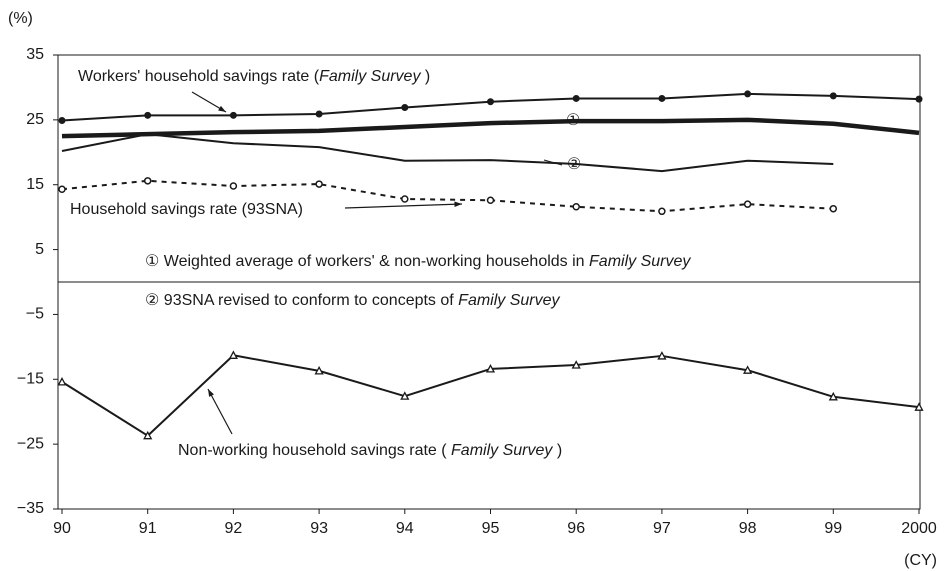 The image size is (945, 571). What do you see at coordinates (30, 443) in the screenshot?
I see `y-tick-label: −25` at bounding box center [30, 443].